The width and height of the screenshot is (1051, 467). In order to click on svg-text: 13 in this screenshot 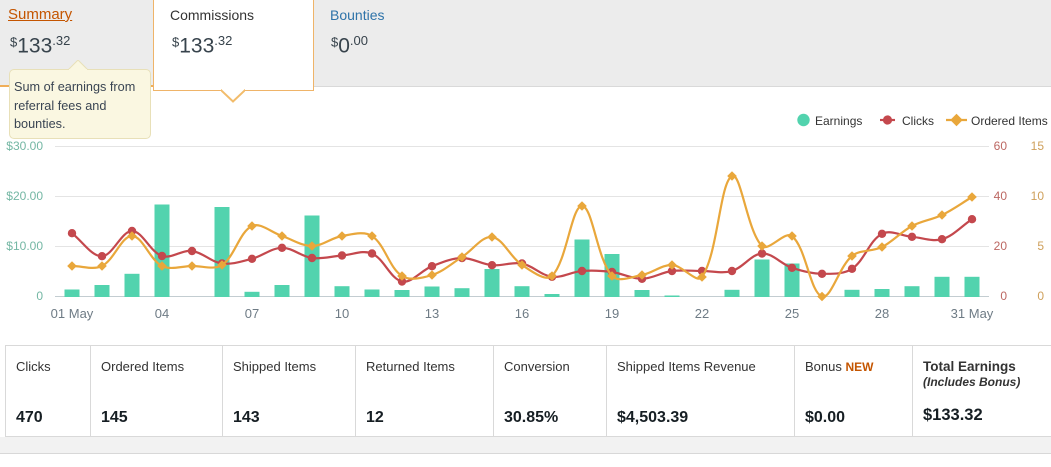, I will do `click(432, 313)`.